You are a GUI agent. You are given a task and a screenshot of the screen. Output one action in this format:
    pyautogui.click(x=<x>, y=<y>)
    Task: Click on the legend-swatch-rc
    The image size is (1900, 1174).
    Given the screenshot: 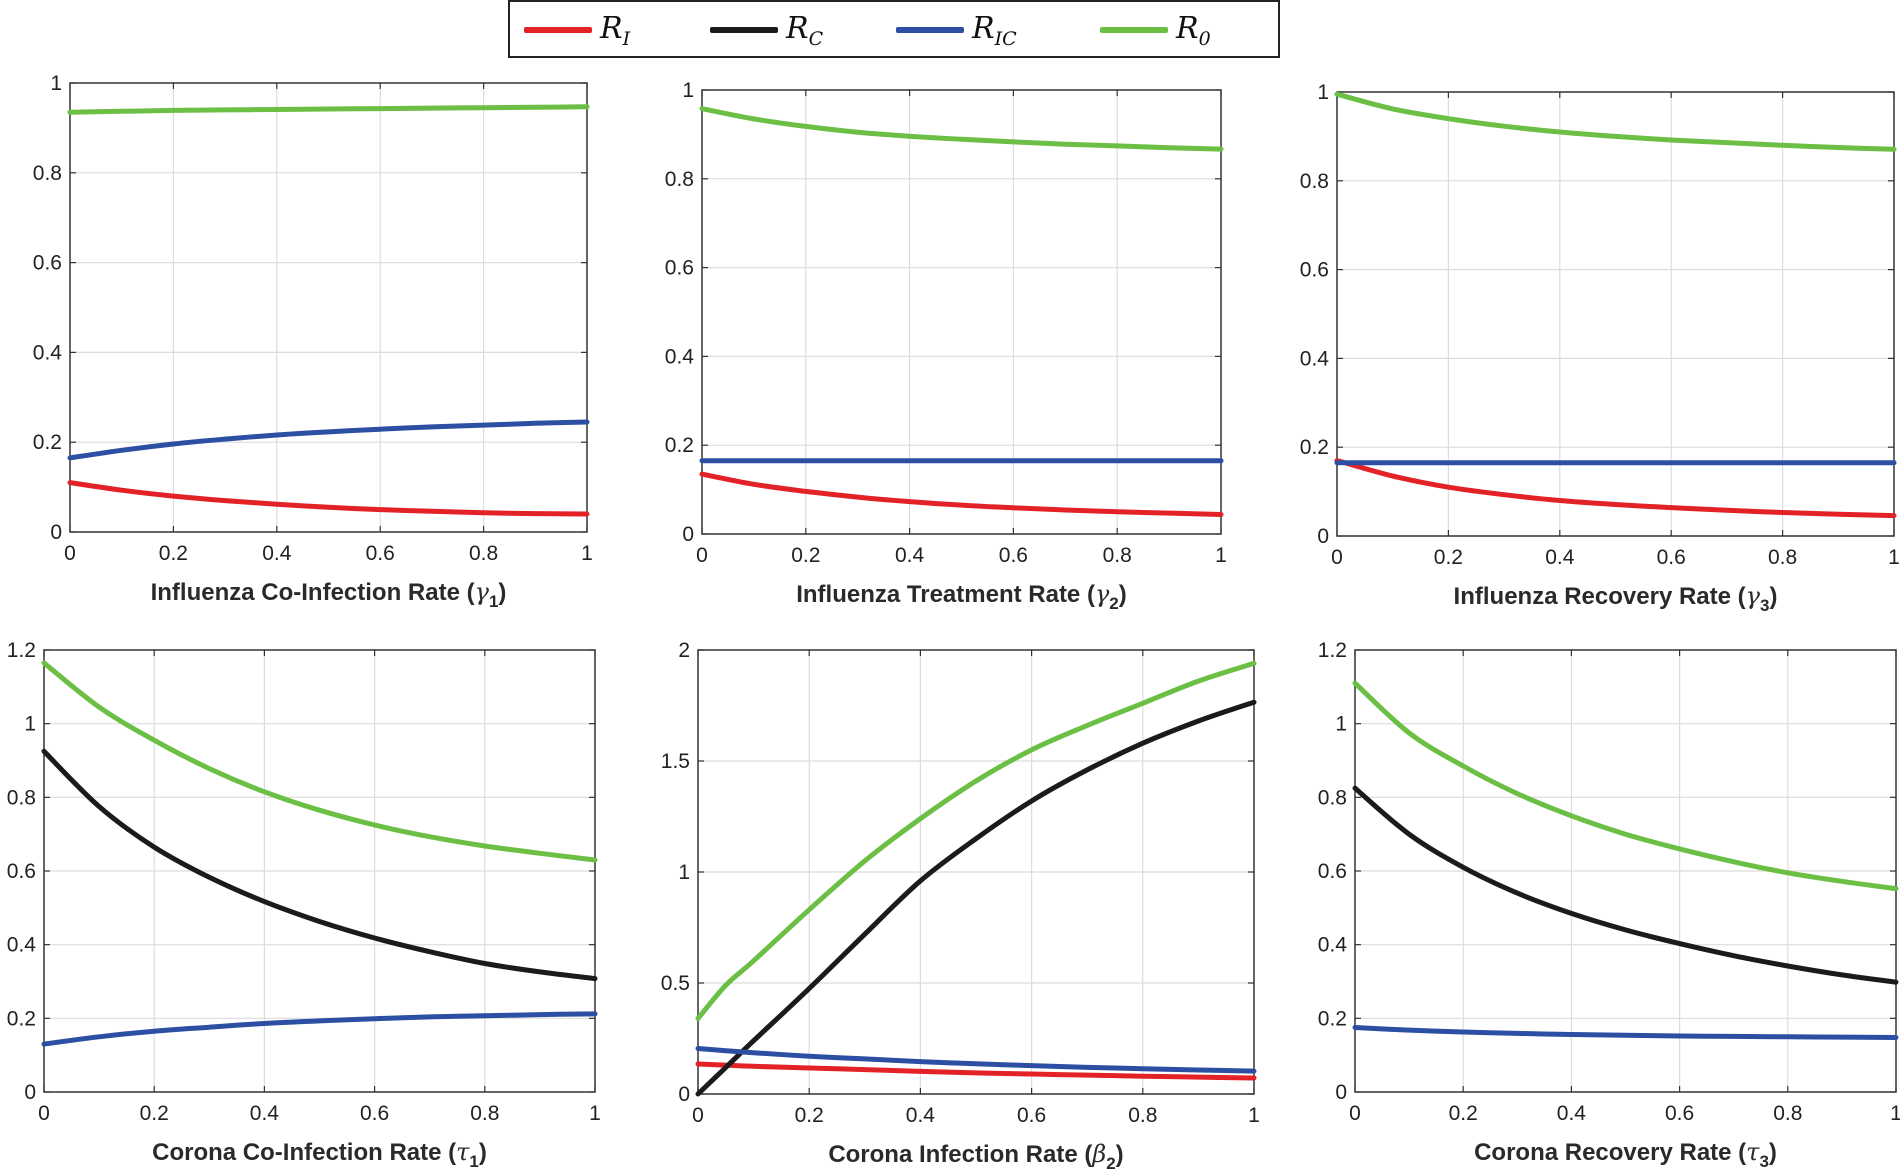 What is the action you would take?
    pyautogui.click(x=744, y=30)
    